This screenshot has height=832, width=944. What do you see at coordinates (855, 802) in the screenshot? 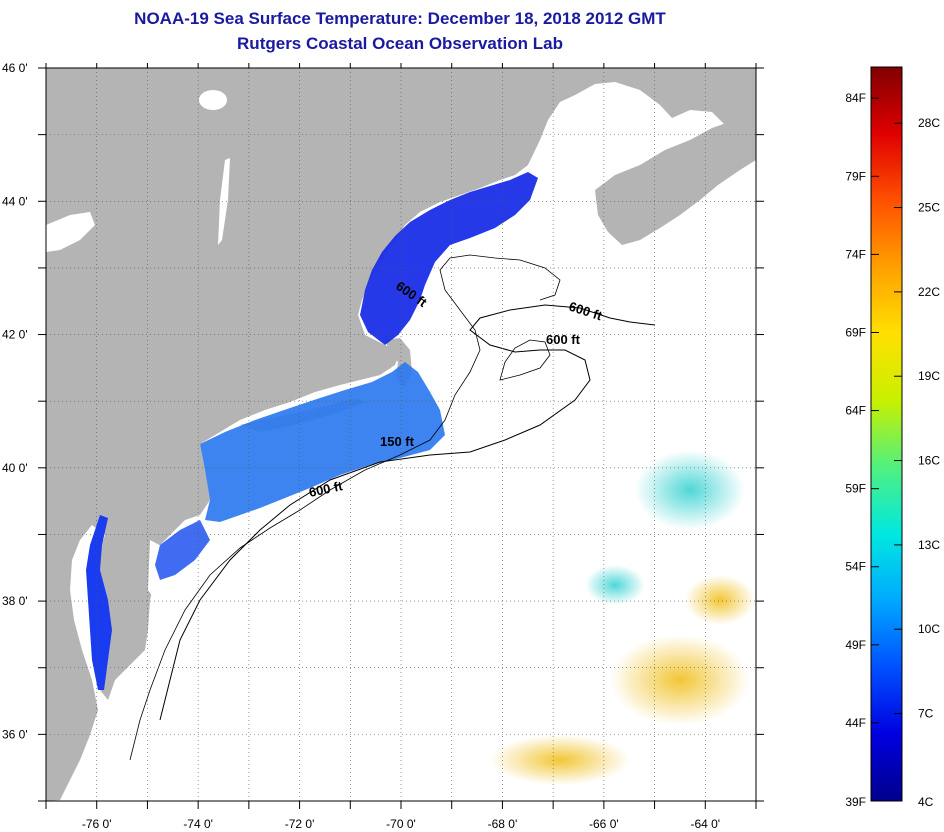
I see `colorbar-label-f: 39F` at bounding box center [855, 802].